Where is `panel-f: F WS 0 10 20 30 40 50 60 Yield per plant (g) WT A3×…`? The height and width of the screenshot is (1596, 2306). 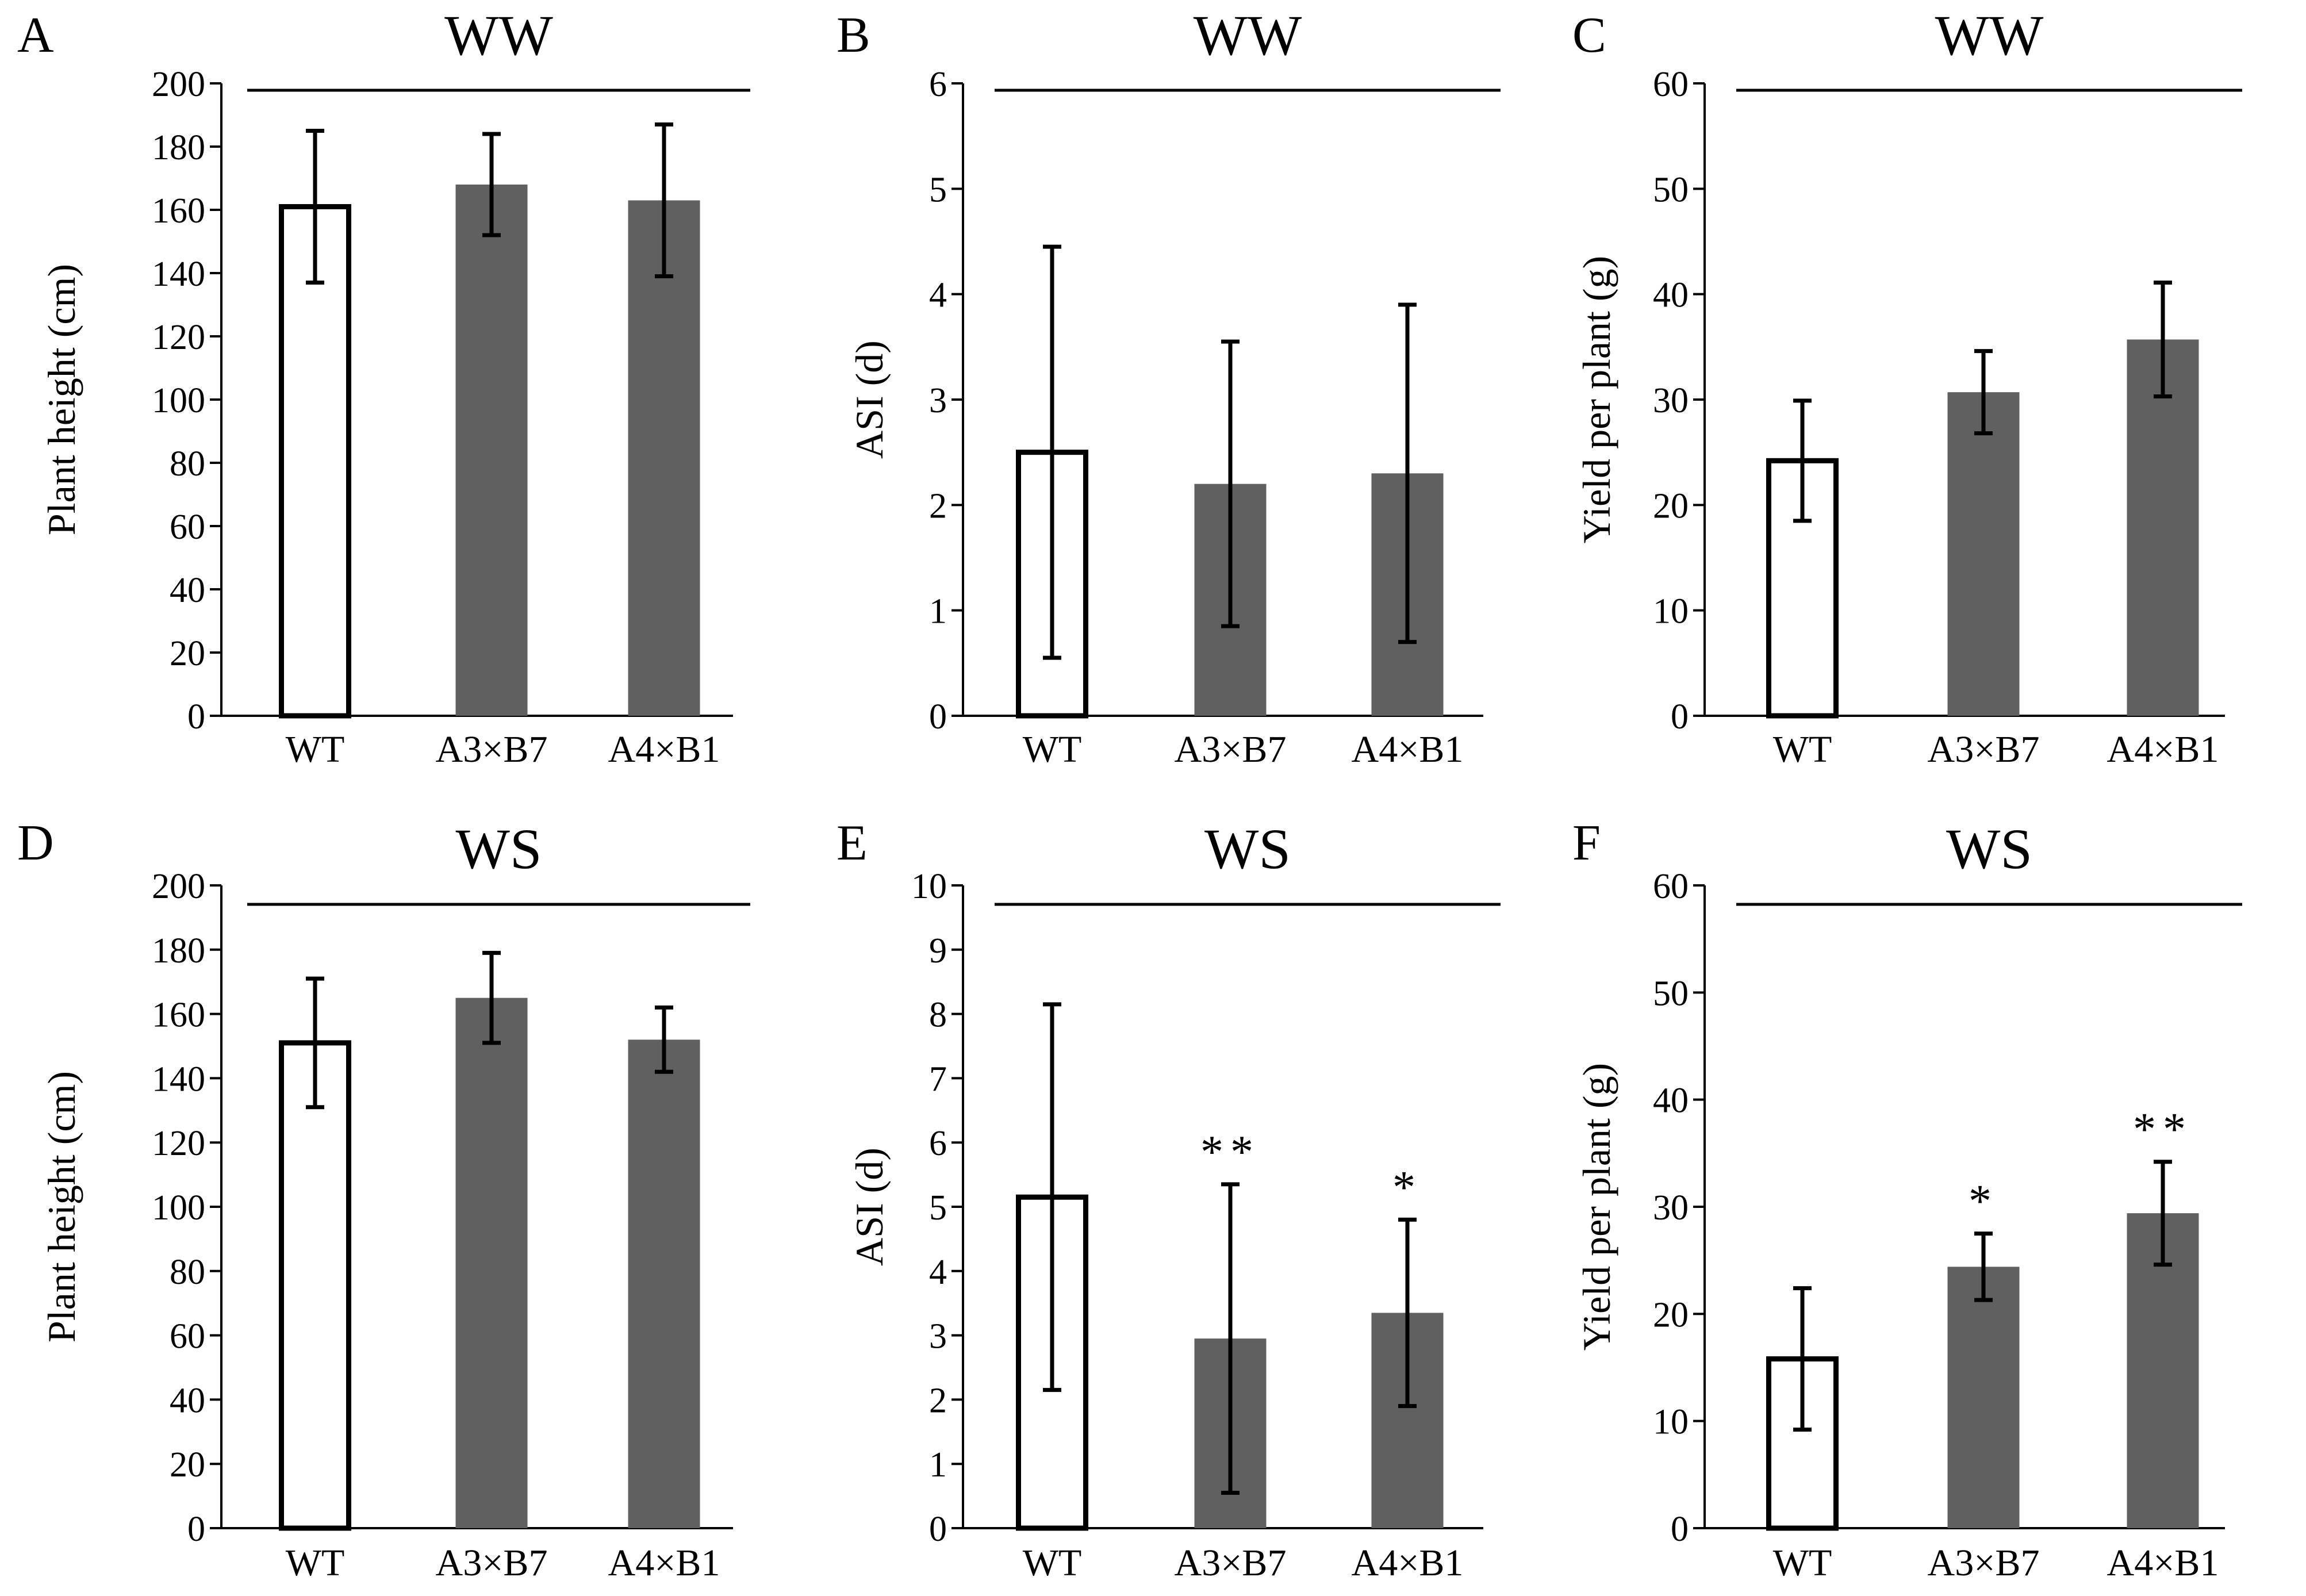 panel-f: F WS 0 10 20 30 40 50 60 Yield per plant (g) WT A3×… is located at coordinates (1907, 1199).